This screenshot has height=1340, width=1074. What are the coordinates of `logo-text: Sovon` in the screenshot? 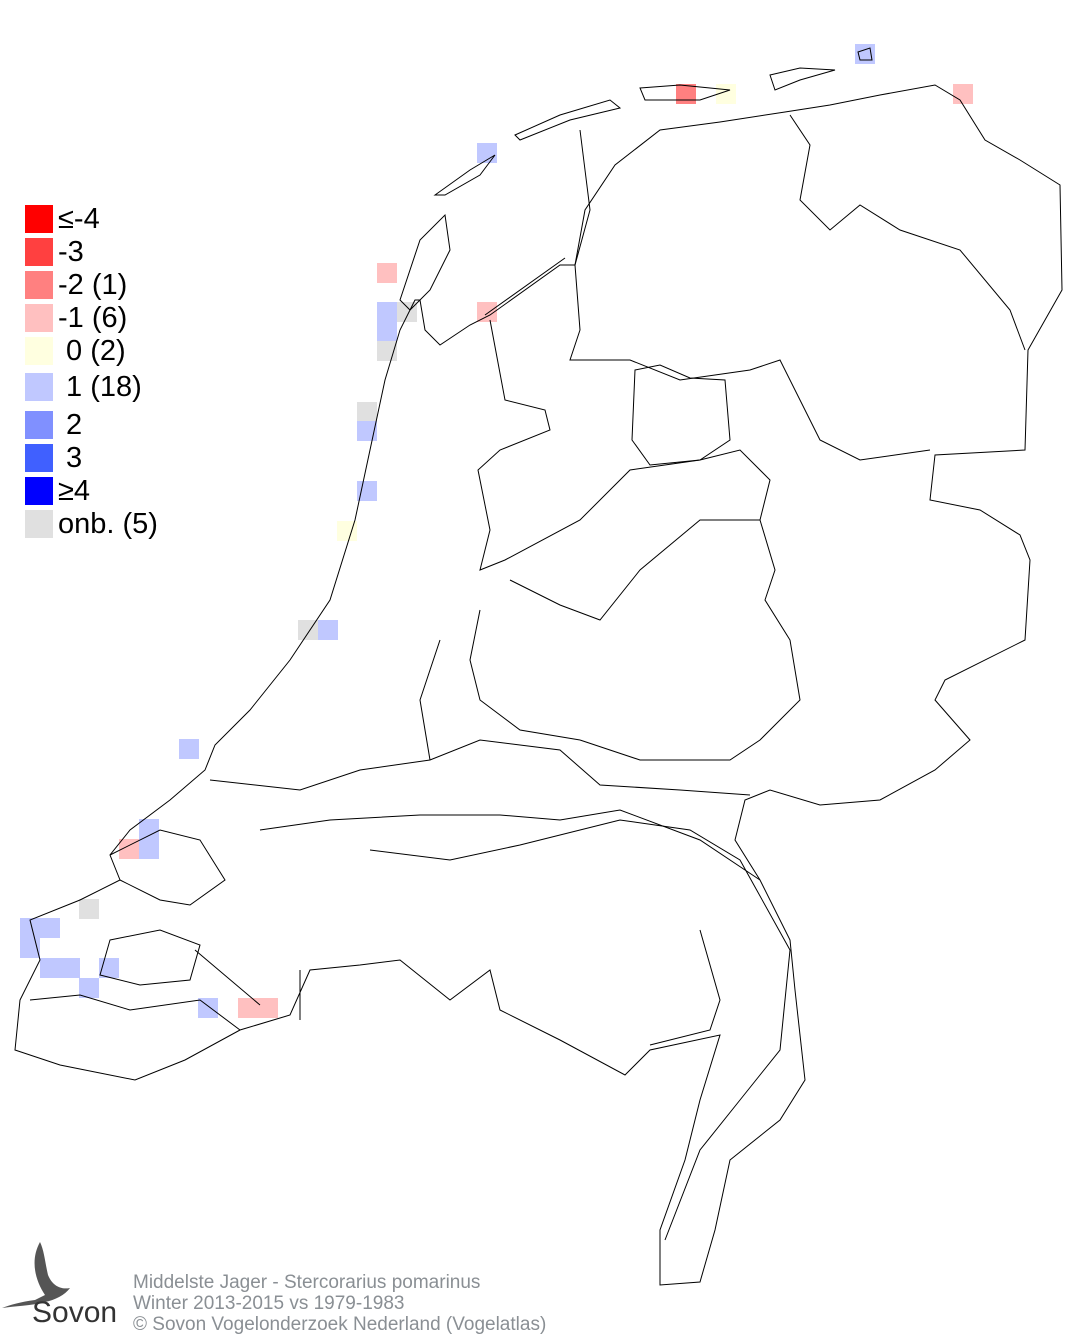 It's located at (75, 1312).